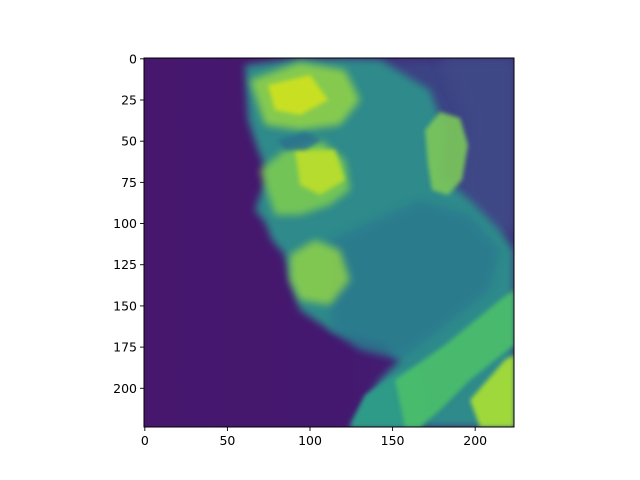 The height and width of the screenshot is (480, 640). Describe the element at coordinates (320, 272) in the screenshot. I see `chin-highlight` at that location.